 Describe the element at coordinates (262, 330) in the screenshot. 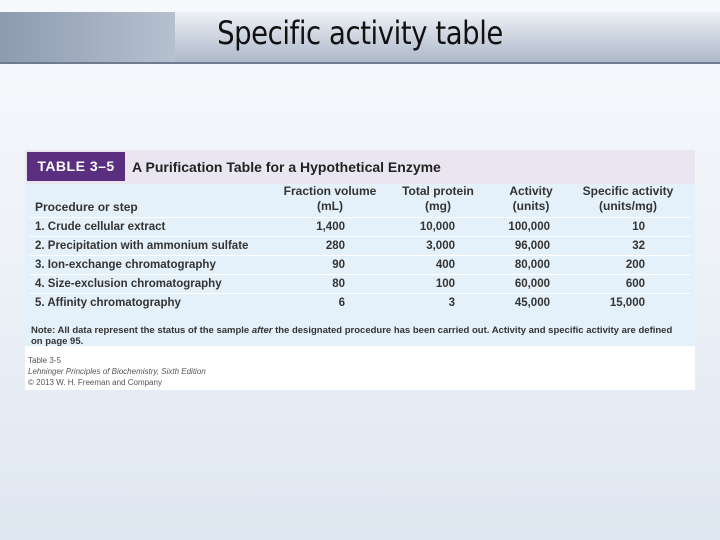

I see `note-emphasis: after` at that location.